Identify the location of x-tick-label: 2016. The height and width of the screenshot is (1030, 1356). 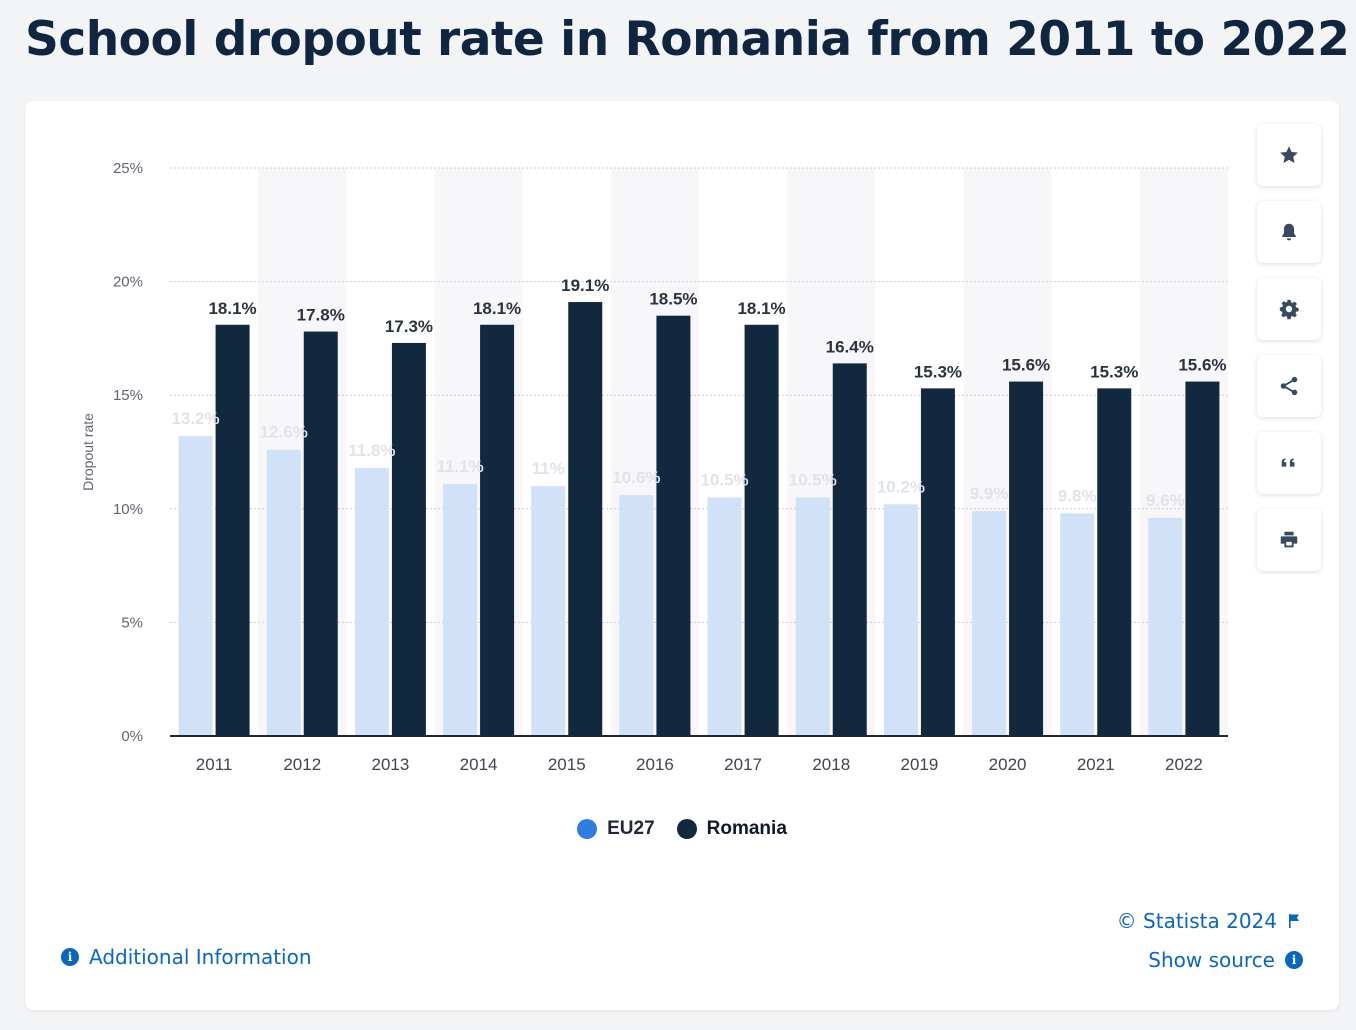
(655, 764).